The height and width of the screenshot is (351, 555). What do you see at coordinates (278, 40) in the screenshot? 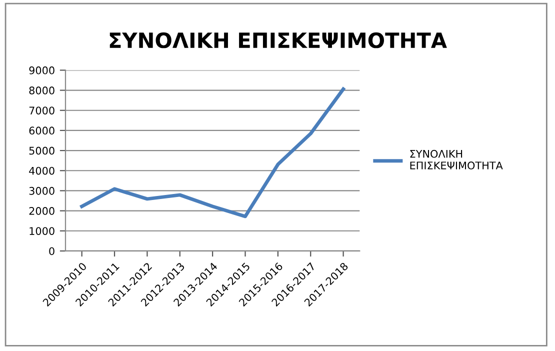
I see `chart-title: ΣΥΝΟΛΙΚΗ ΕΠΙΣΚΕΨΙΜΟΤΗΤΑ` at bounding box center [278, 40].